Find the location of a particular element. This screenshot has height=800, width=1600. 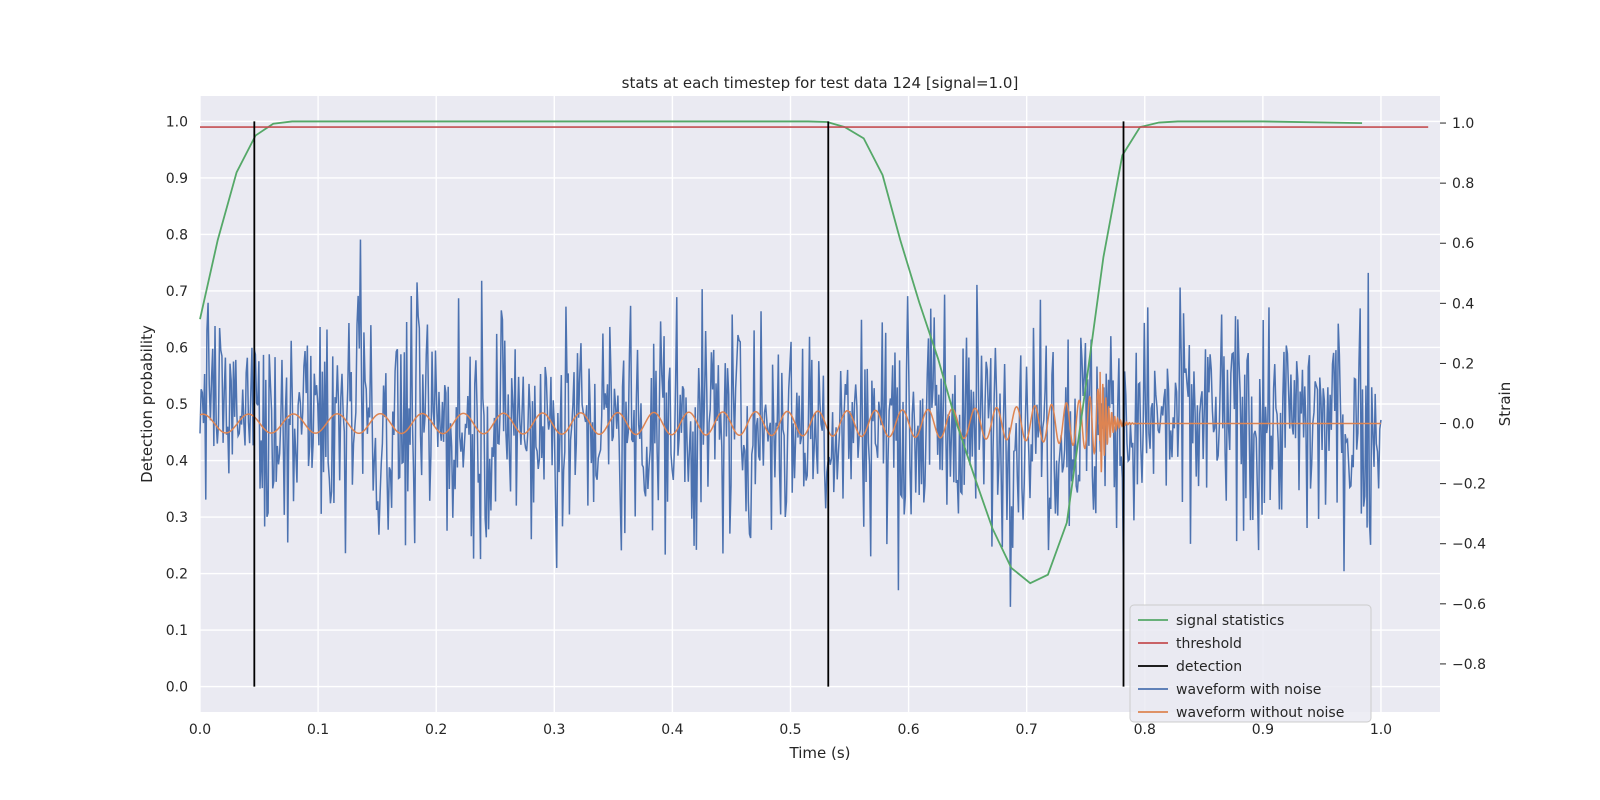

x-tick-label: 0.1 is located at coordinates (318, 730).